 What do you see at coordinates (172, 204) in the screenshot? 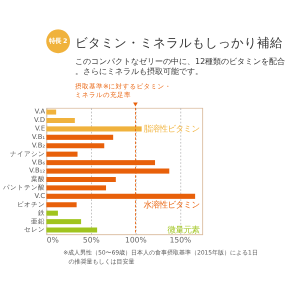
I see `series-label: 水溶性ビタミン` at bounding box center [172, 204].